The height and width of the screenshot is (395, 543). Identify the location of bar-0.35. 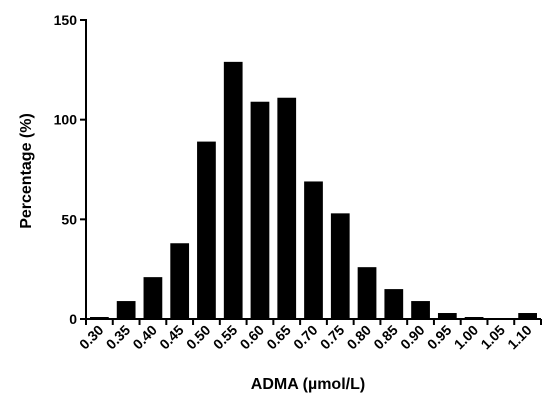
(126, 310).